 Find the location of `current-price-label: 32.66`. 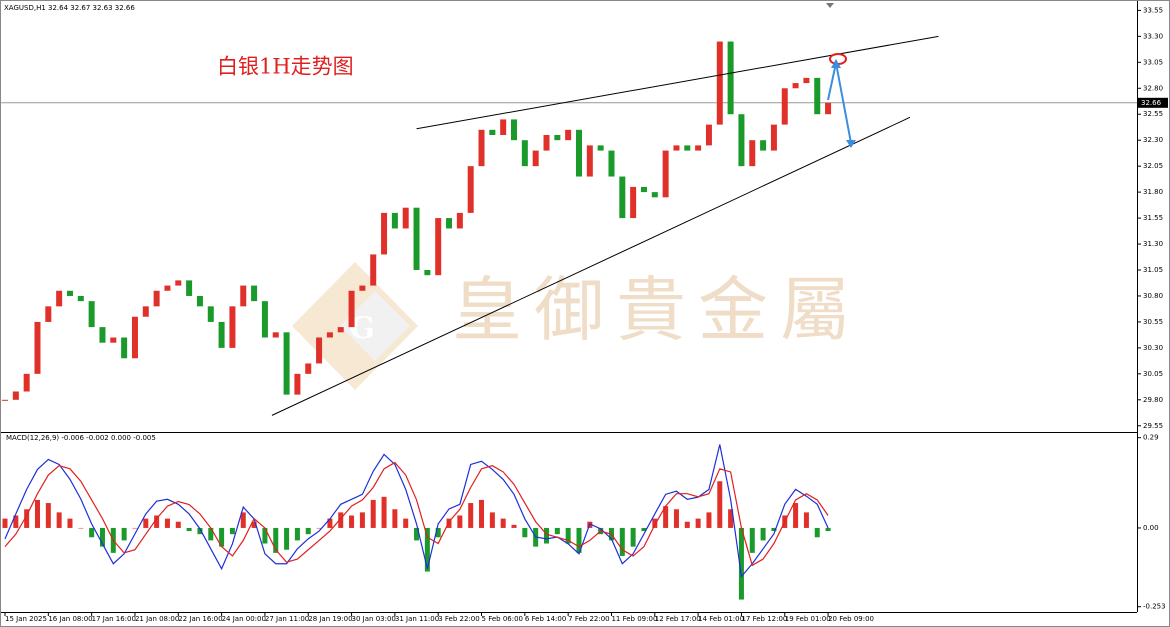

current-price-label: 32.66 is located at coordinates (1151, 103).